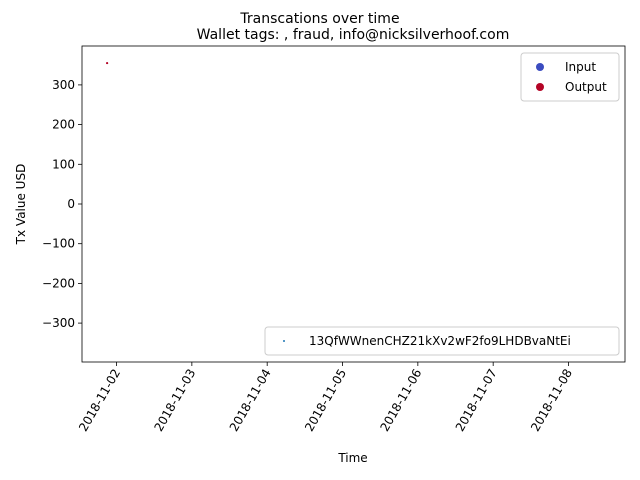  Describe the element at coordinates (580, 67) in the screenshot. I see `legend-label: Input` at that location.